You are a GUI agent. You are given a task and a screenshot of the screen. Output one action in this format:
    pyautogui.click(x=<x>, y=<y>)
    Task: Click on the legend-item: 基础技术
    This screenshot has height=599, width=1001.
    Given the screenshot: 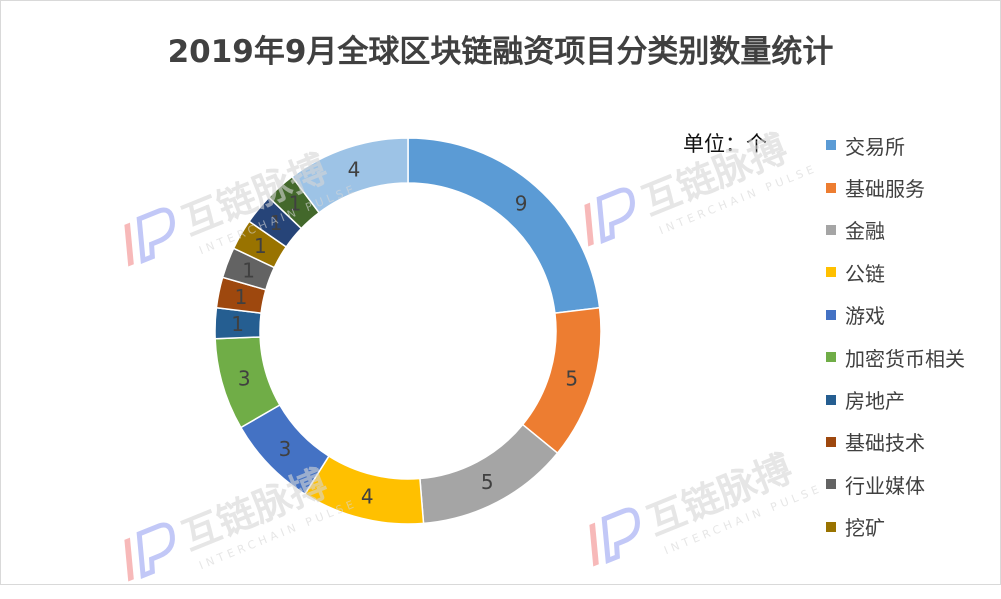 What is the action you would take?
    pyautogui.click(x=912, y=442)
    